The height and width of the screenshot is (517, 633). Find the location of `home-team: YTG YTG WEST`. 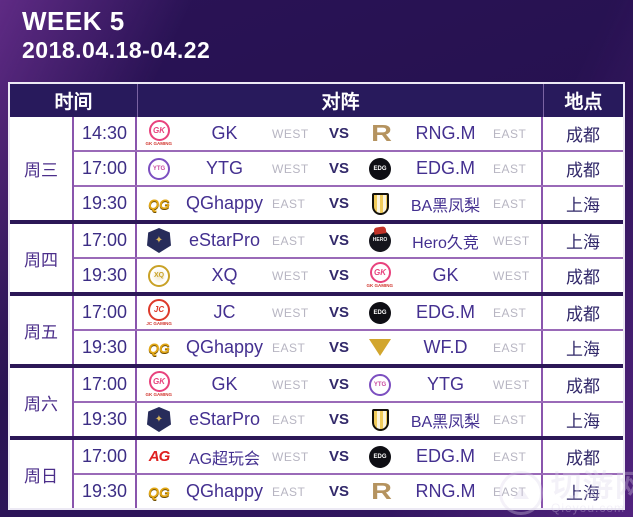

home-team: YTG YTG WEST is located at coordinates (228, 168).